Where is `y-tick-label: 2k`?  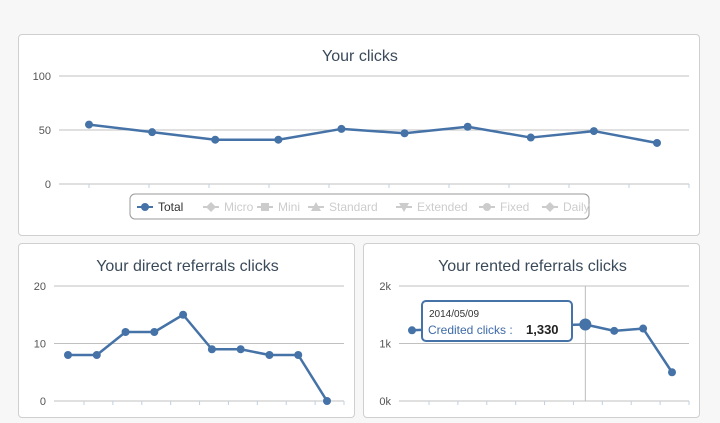 y-tick-label: 2k is located at coordinates (385, 287).